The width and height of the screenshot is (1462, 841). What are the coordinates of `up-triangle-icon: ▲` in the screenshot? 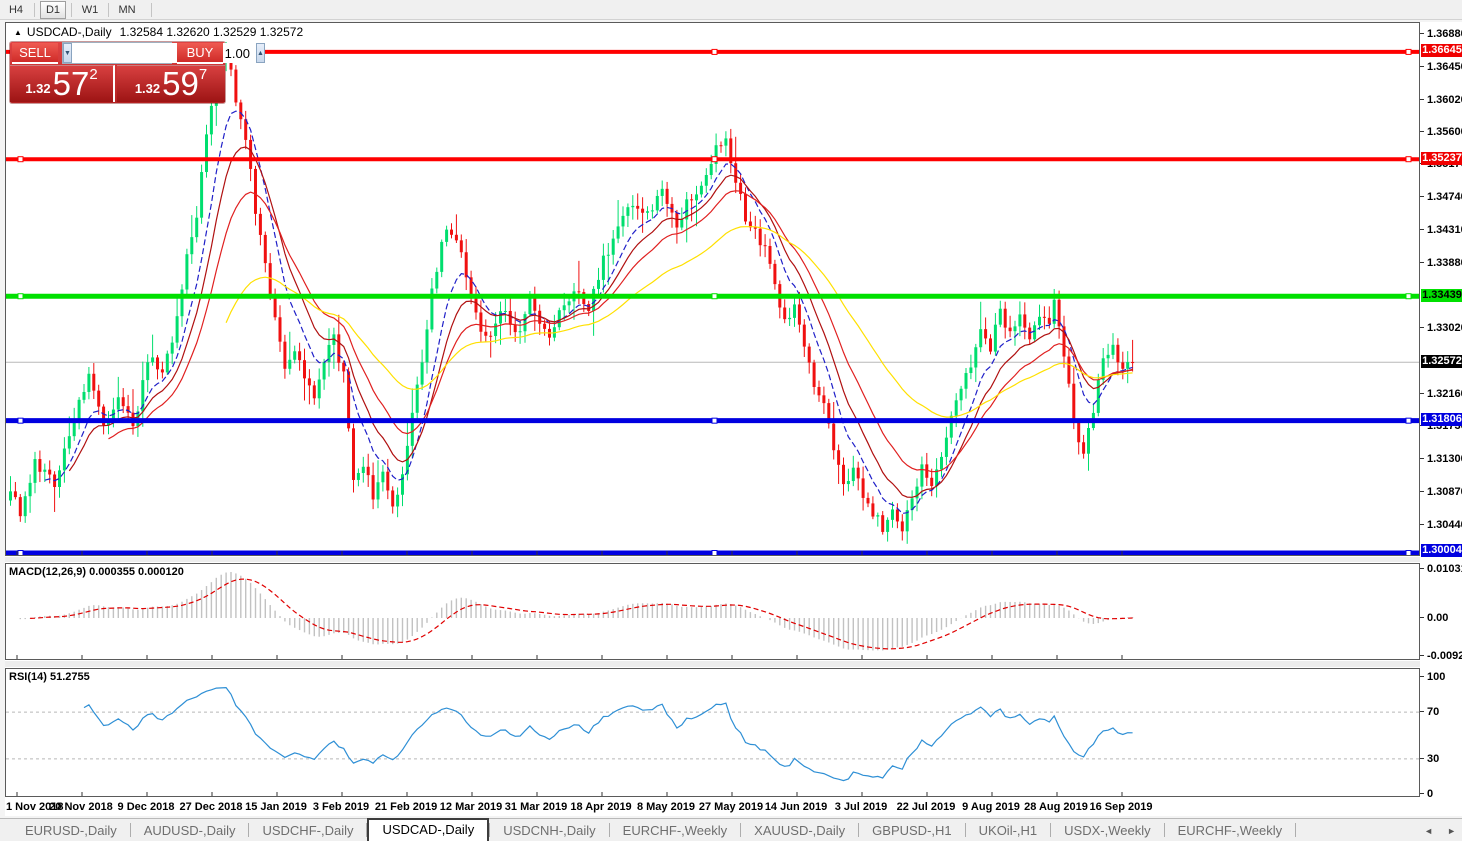 It's located at (260, 53).